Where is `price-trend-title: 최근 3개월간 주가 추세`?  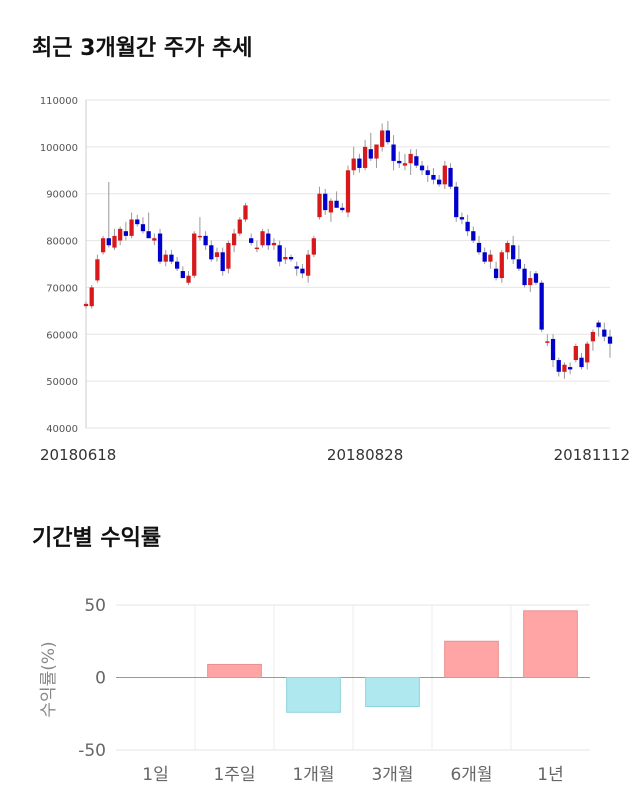
price-trend-title: 최근 3개월간 주가 추세 is located at coordinates (142, 48).